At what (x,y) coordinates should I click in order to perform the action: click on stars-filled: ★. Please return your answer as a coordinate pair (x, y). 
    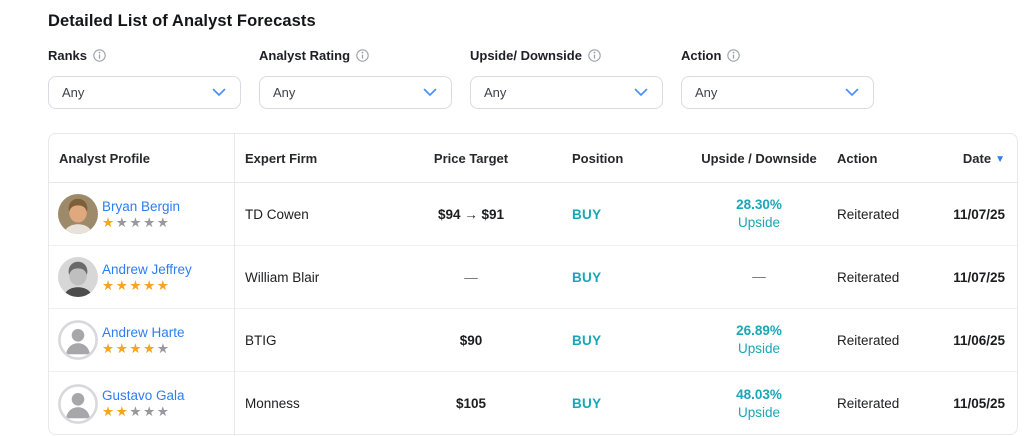
    Looking at the image, I should click on (109, 222).